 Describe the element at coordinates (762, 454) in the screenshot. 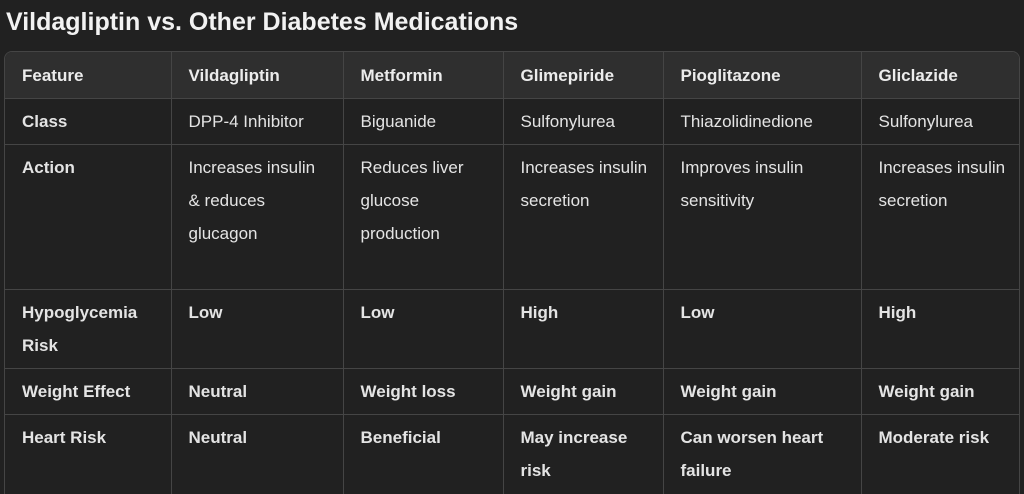

I see `table-cell: Can worsen heart failure` at that location.